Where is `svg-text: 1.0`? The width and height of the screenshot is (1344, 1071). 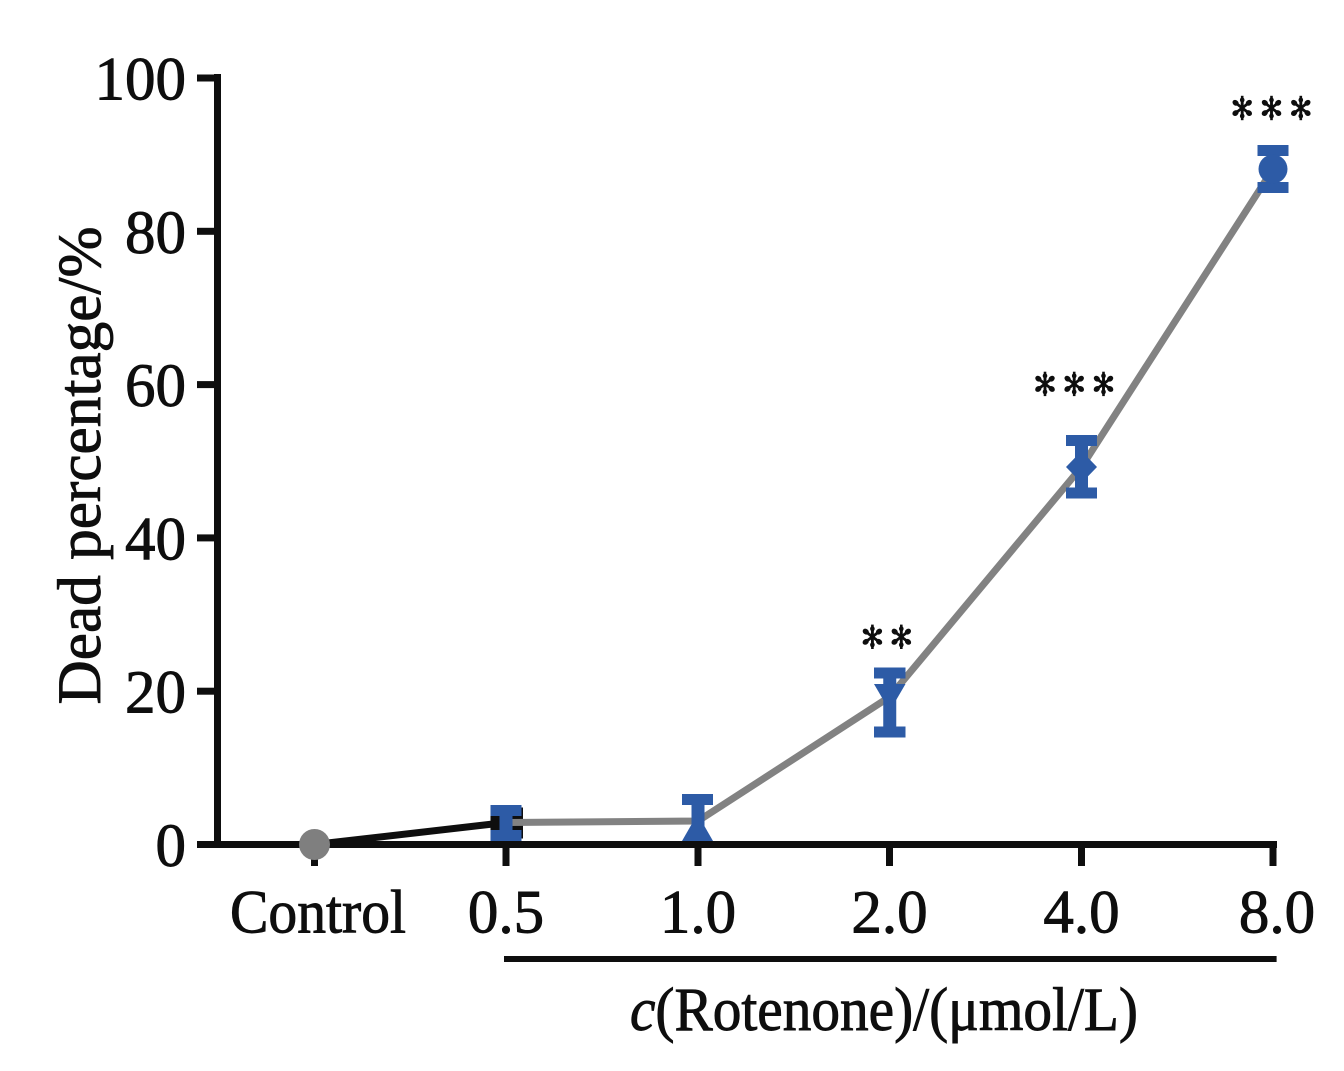 svg-text: 1.0 is located at coordinates (698, 913).